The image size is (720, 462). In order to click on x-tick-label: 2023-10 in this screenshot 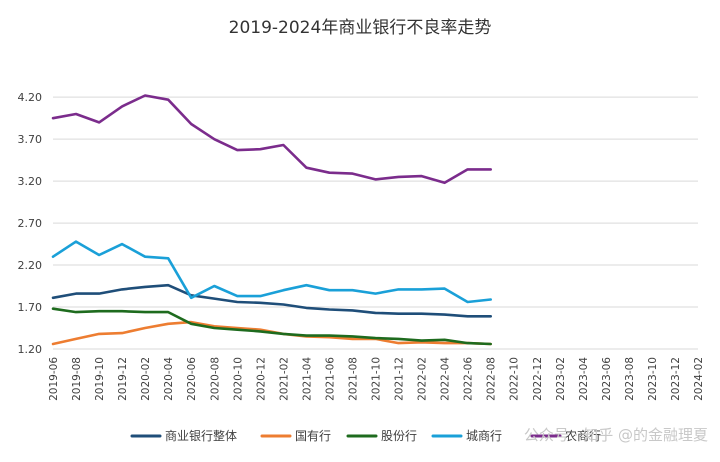, I will do `click(653, 379)`.